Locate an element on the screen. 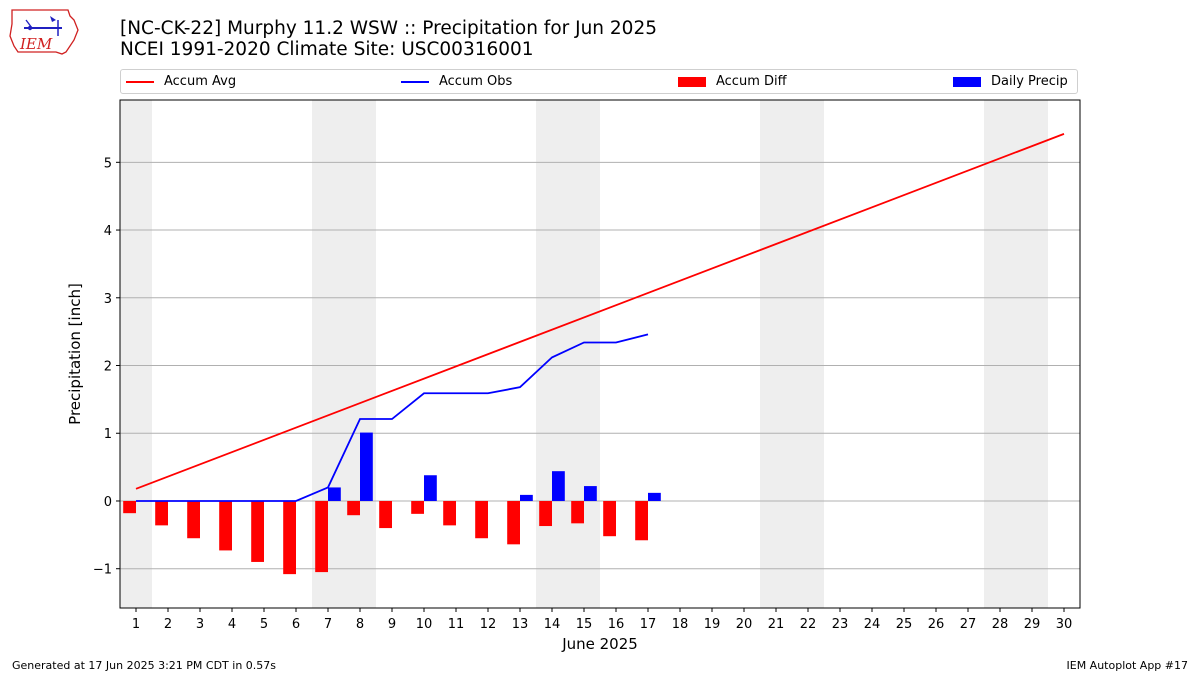 The width and height of the screenshot is (1200, 675). y-tick-label: 2 is located at coordinates (108, 367).